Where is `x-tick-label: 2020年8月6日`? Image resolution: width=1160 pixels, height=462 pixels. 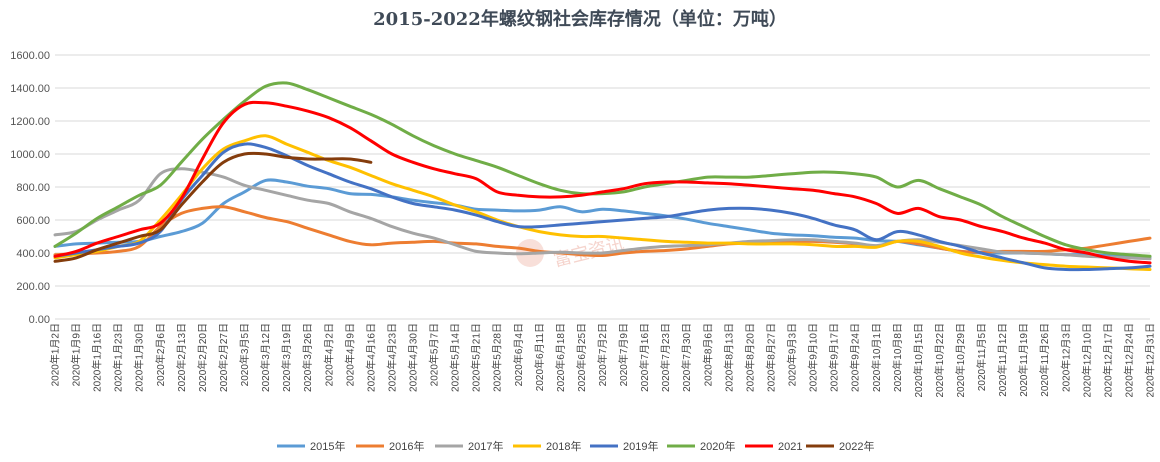
x-tick-label: 2020年8月6日 is located at coordinates (707, 354).